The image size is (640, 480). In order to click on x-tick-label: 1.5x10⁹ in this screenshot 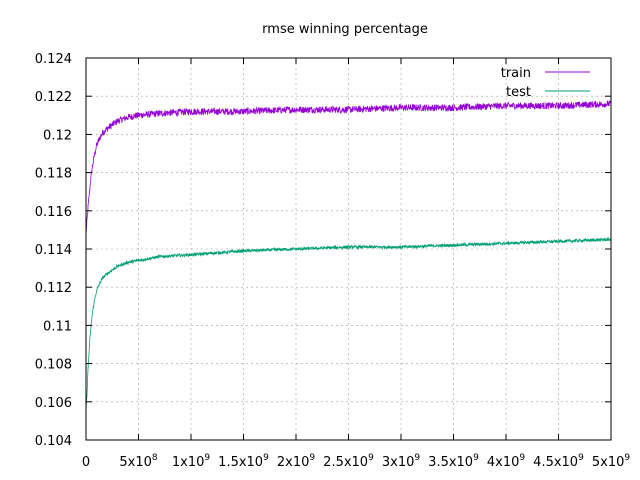, I will do `click(243, 461)`.